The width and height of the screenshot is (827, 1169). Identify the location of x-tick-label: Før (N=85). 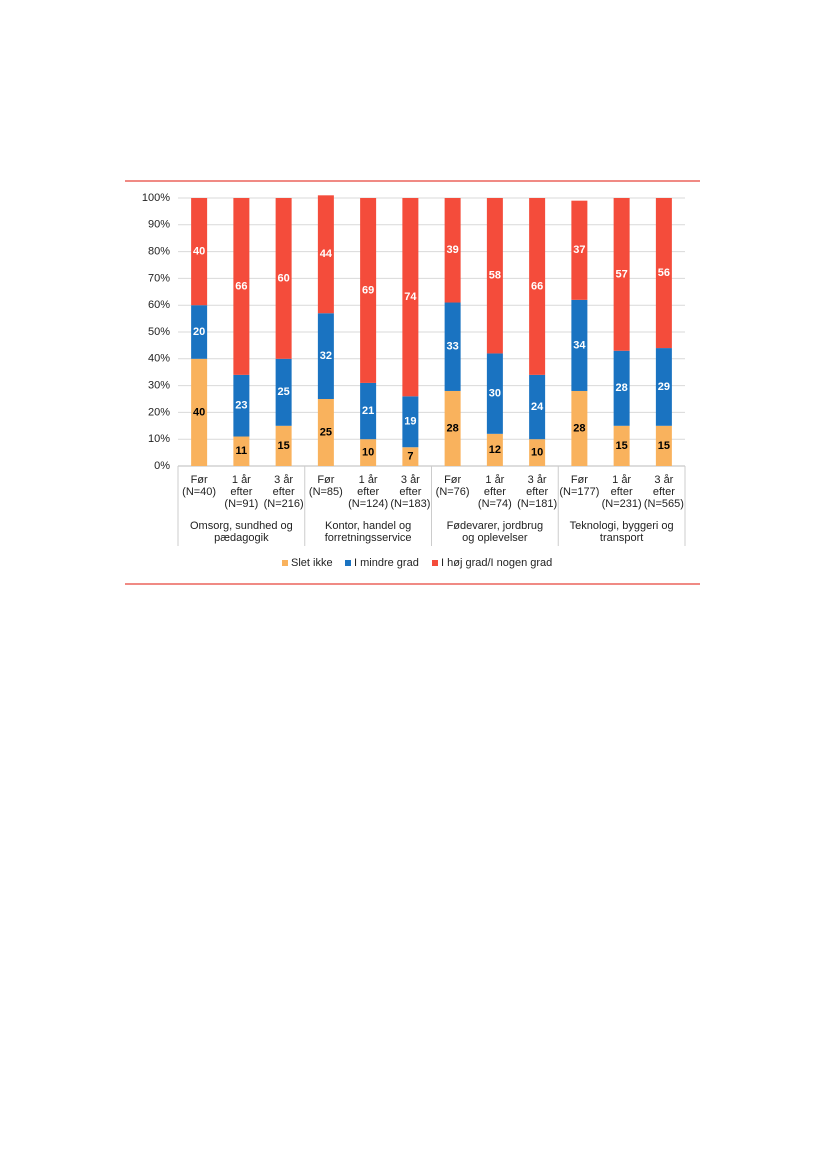
(325, 486).